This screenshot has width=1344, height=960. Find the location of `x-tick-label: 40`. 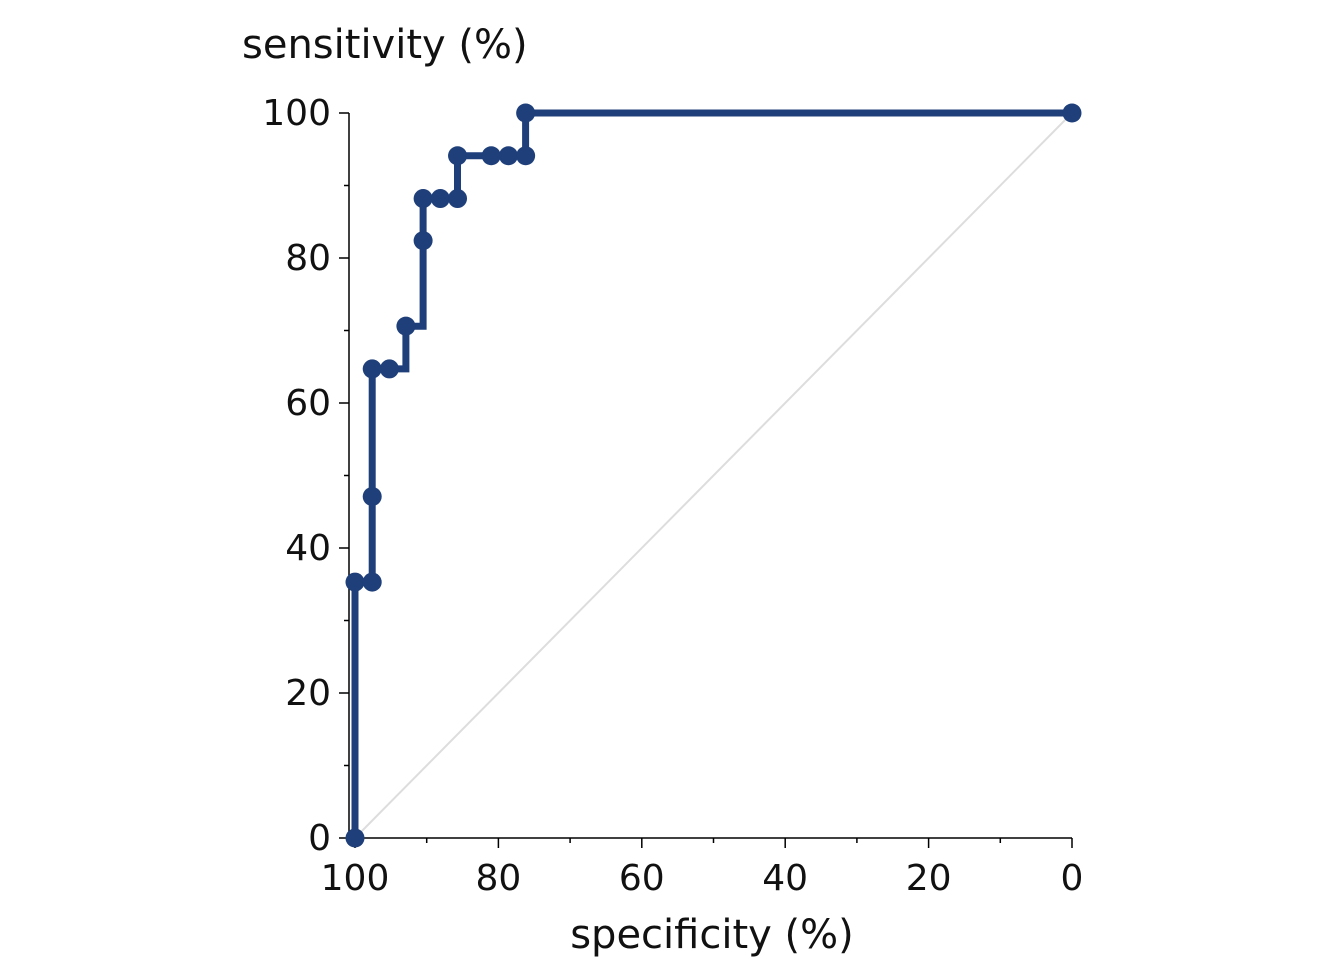

x-tick-label: 40 is located at coordinates (785, 878).